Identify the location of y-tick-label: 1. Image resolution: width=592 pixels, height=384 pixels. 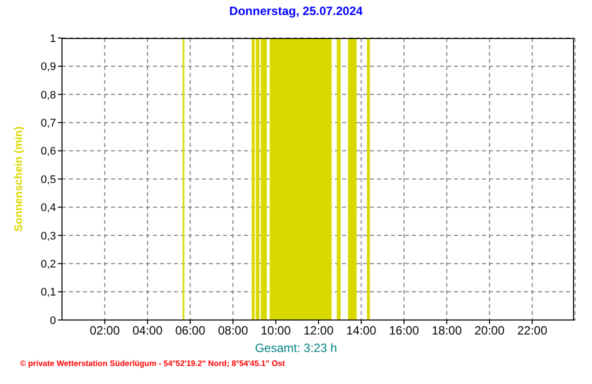
(53, 38).